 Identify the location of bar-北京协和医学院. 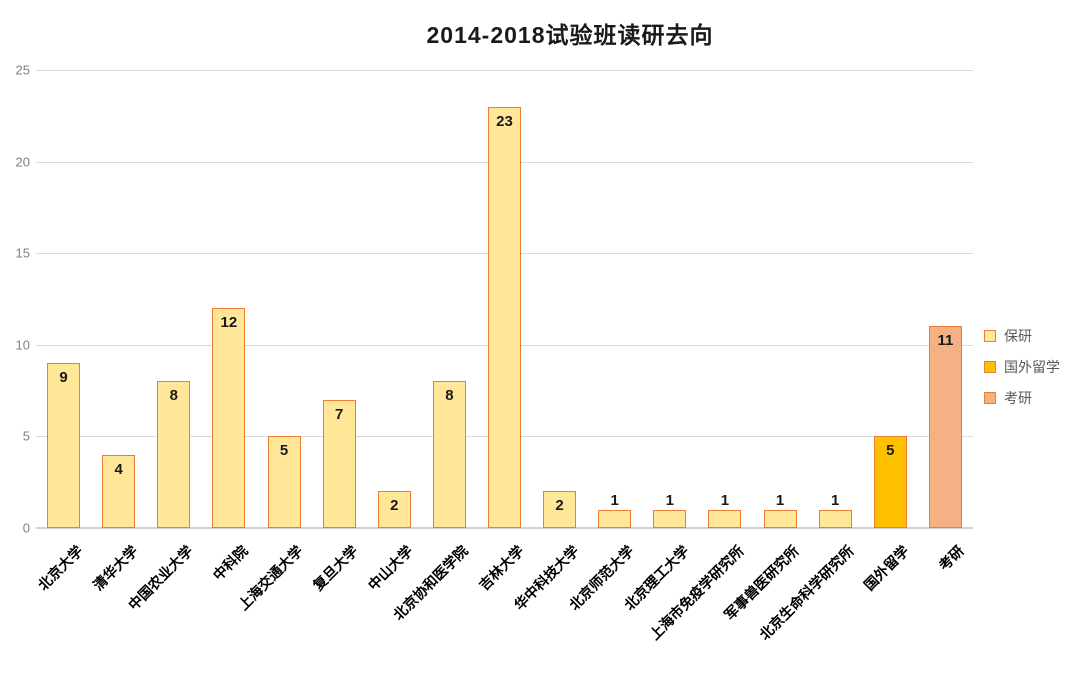
(449, 454).